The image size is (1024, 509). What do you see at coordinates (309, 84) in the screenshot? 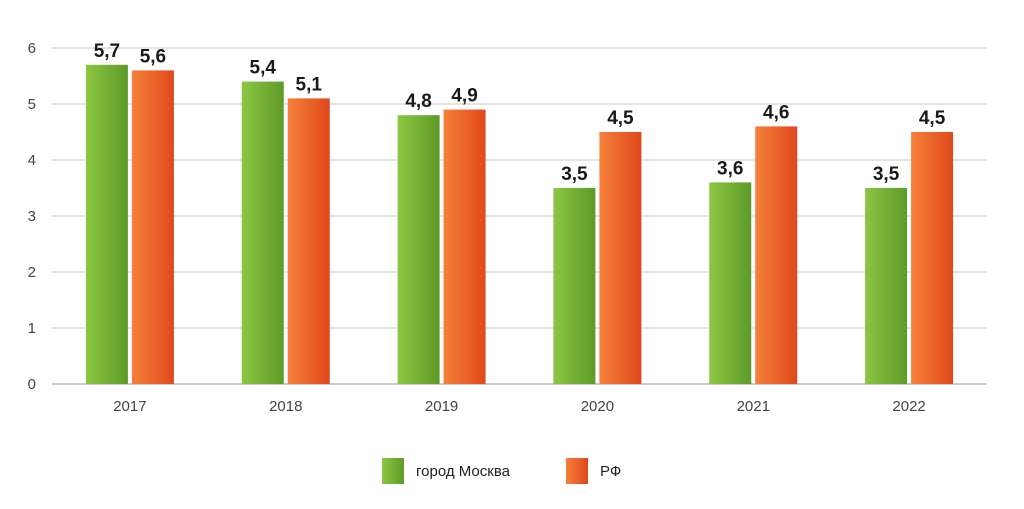
I see `data-label: 5,1` at bounding box center [309, 84].